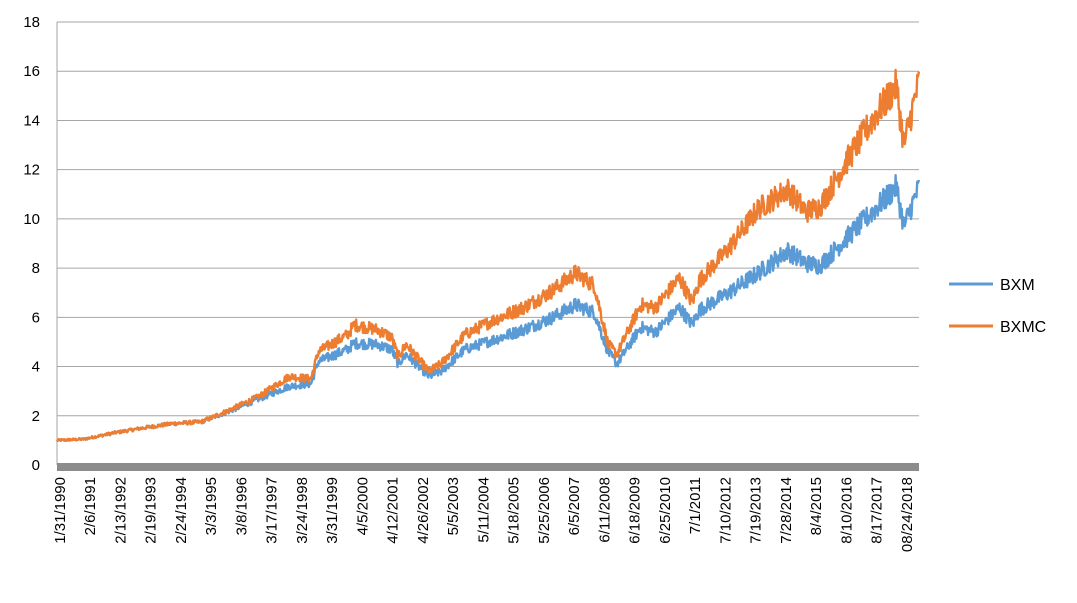 This screenshot has width=1077, height=603. Describe the element at coordinates (756, 510) in the screenshot. I see `x-tick-label: 7/19/2013` at that location.